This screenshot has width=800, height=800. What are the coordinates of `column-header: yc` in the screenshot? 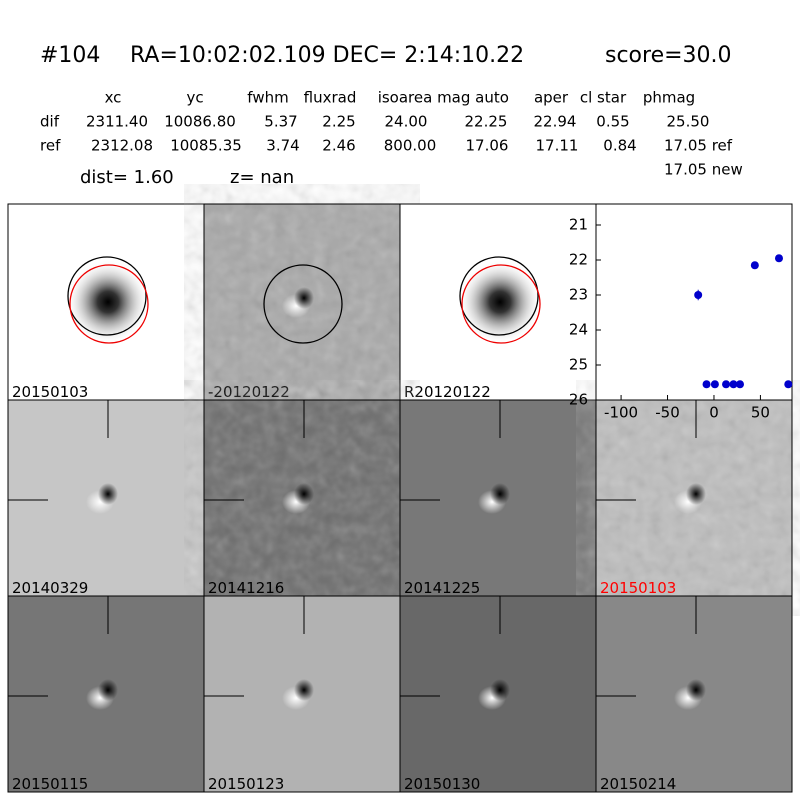 It's located at (194, 98).